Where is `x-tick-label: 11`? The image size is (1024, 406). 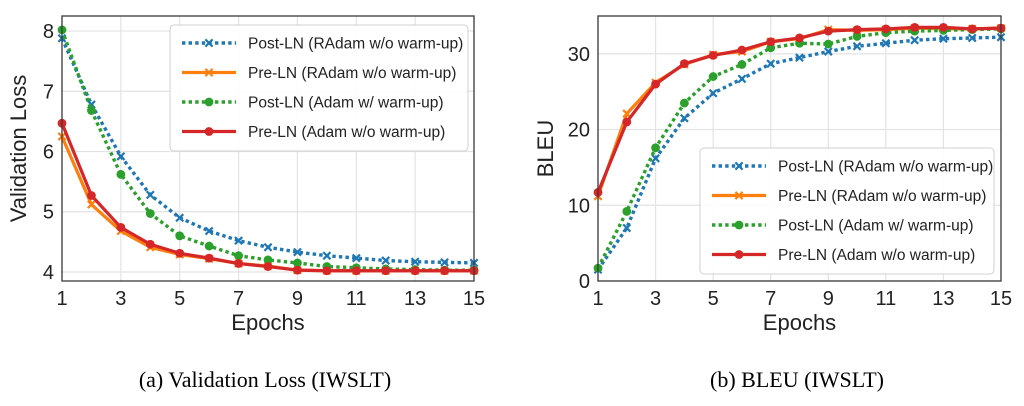
x-tick-label: 11 is located at coordinates (356, 299).